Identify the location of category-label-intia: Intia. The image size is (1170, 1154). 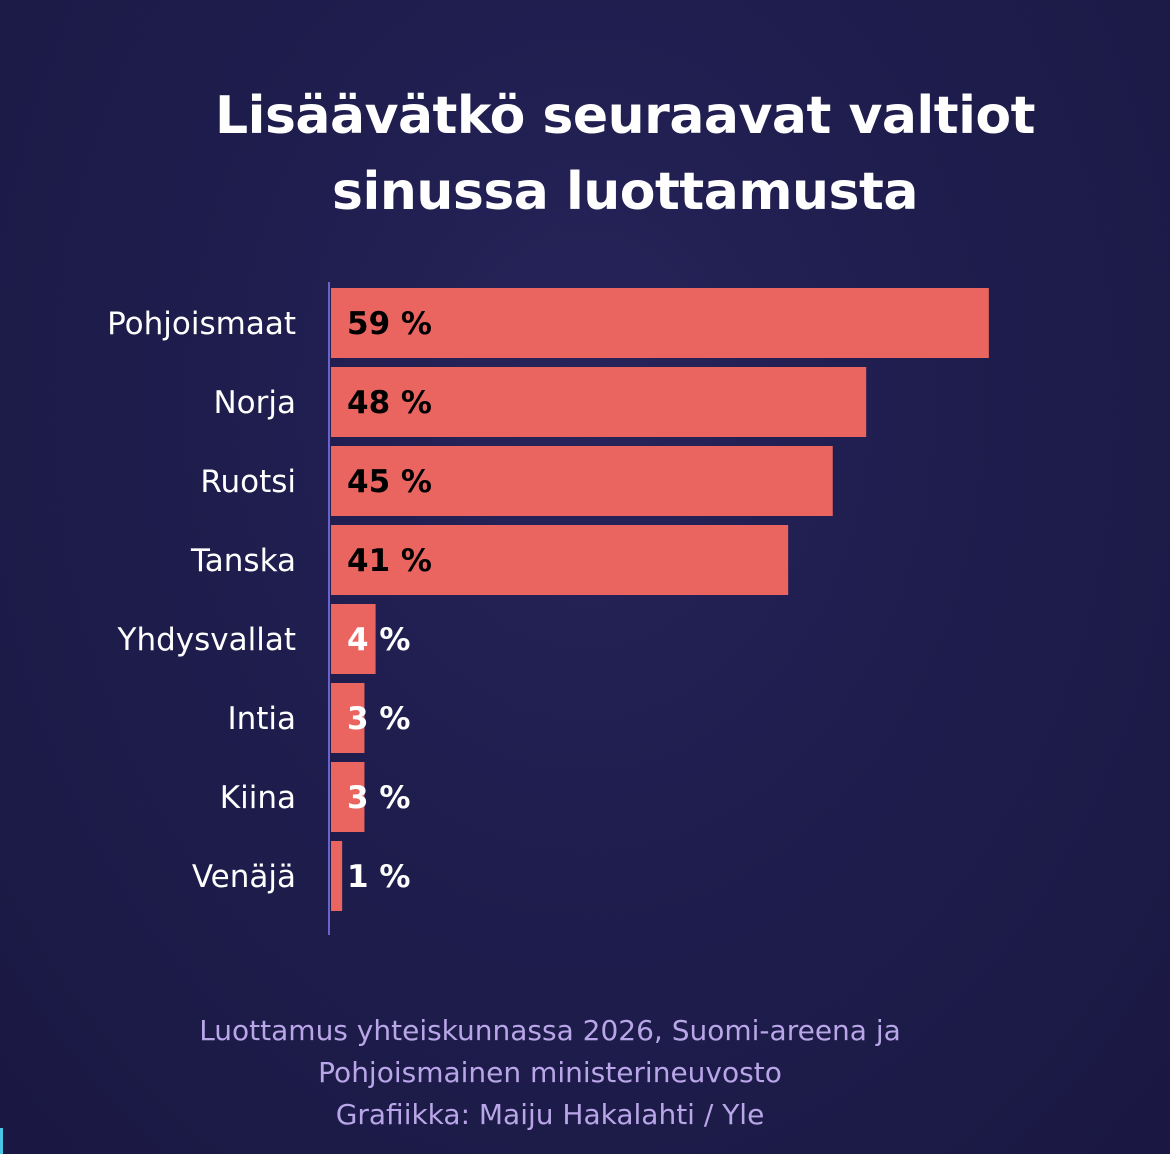
(261, 719).